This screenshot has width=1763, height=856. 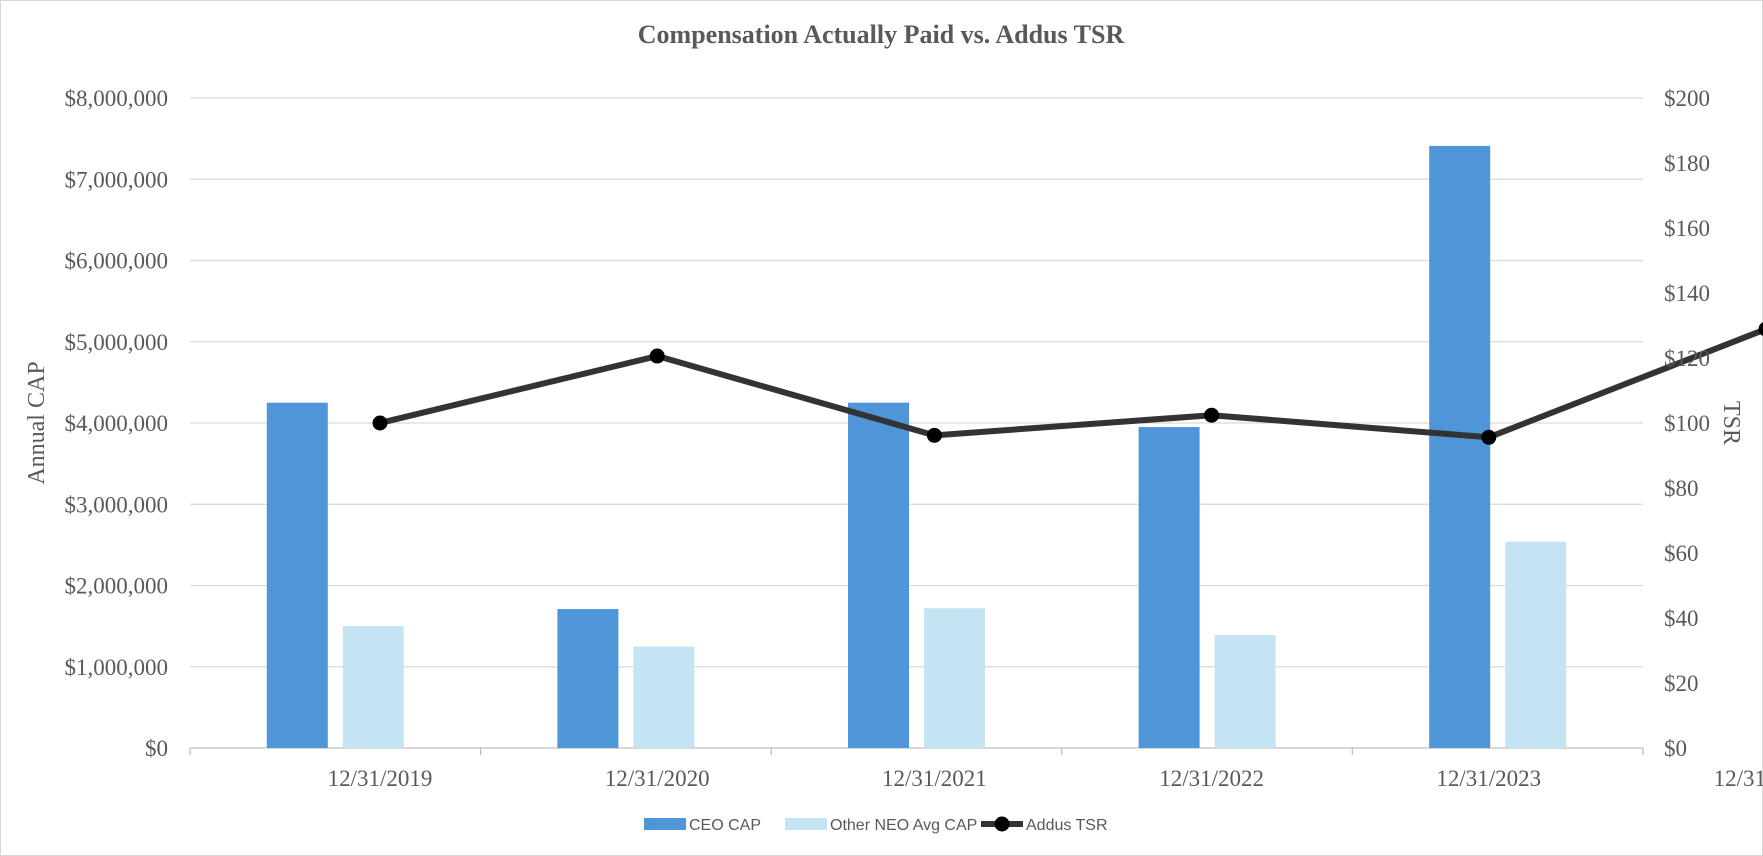 I want to click on y-axis-title-right: TSR, so click(x=1731, y=423).